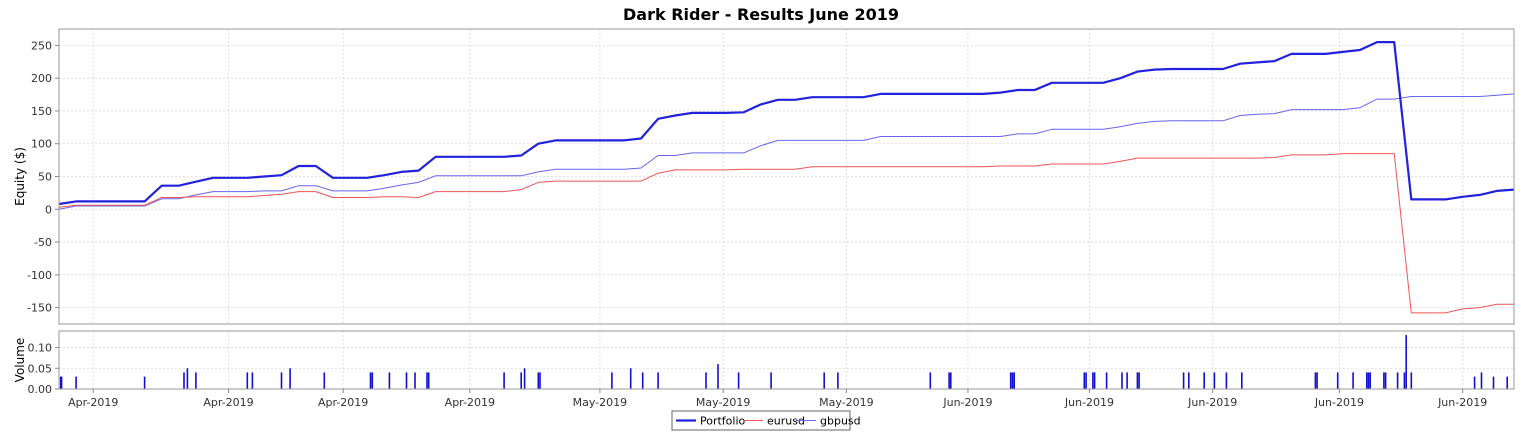 Image resolution: width=1522 pixels, height=433 pixels. What do you see at coordinates (840, 421) in the screenshot?
I see `legend-label-gbpusd: gbpusd` at bounding box center [840, 421].